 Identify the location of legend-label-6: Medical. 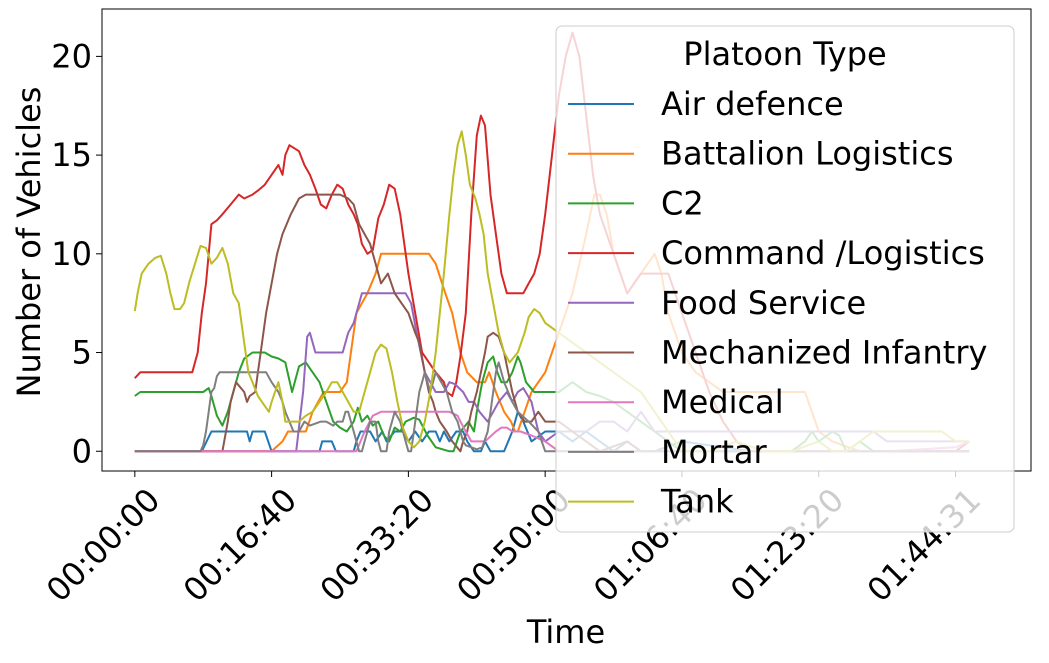
(722, 402).